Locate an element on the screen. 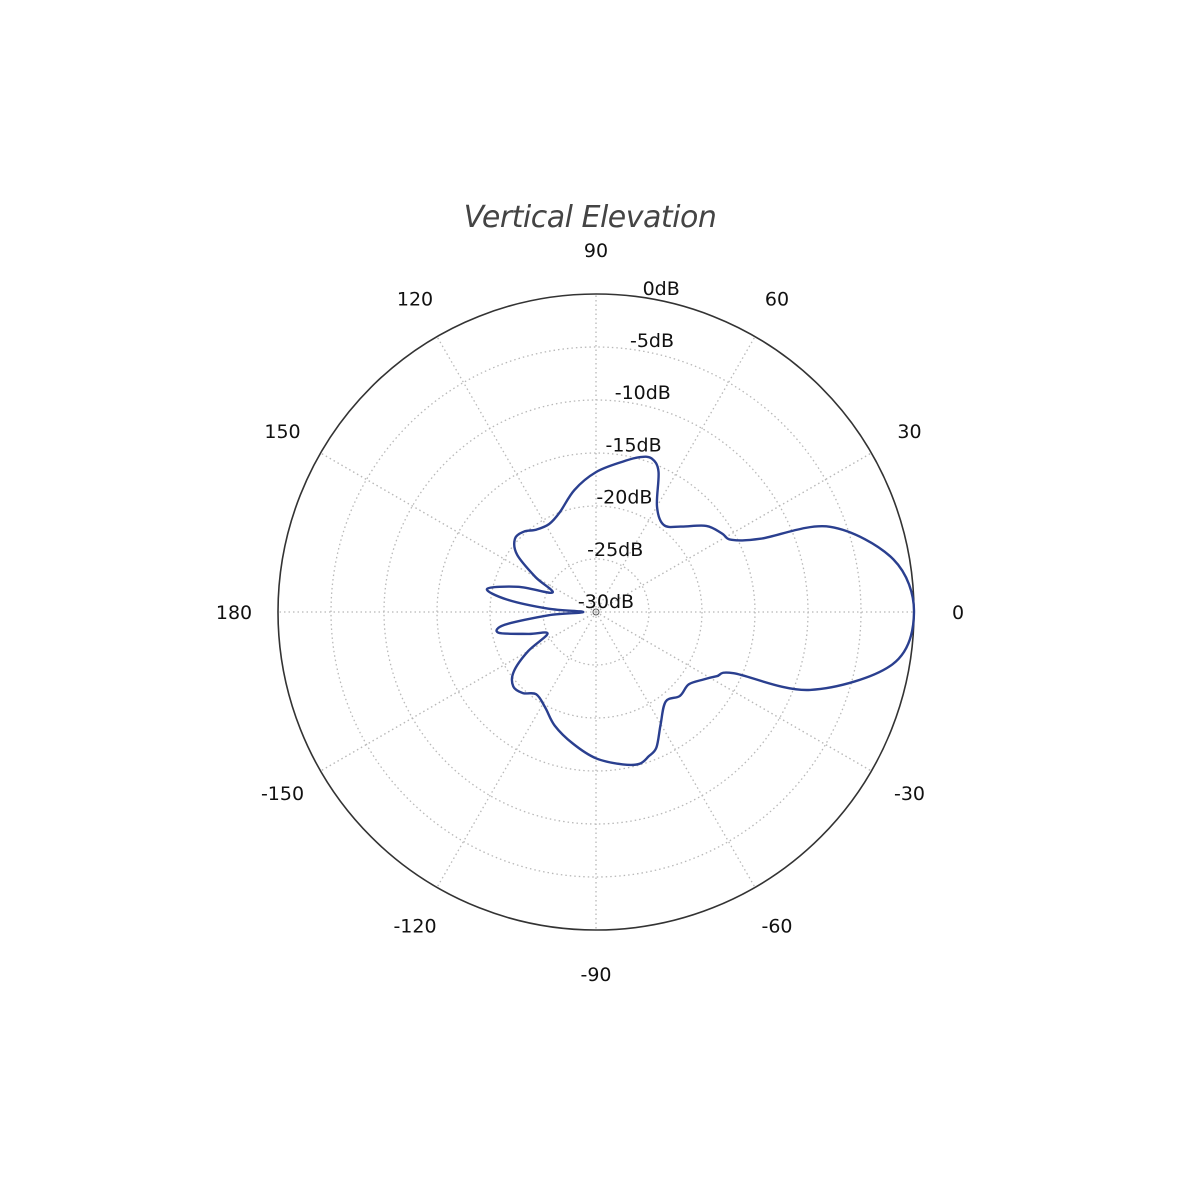 The width and height of the screenshot is (1200, 1200). angle-tick-label: -90 is located at coordinates (595, 975).